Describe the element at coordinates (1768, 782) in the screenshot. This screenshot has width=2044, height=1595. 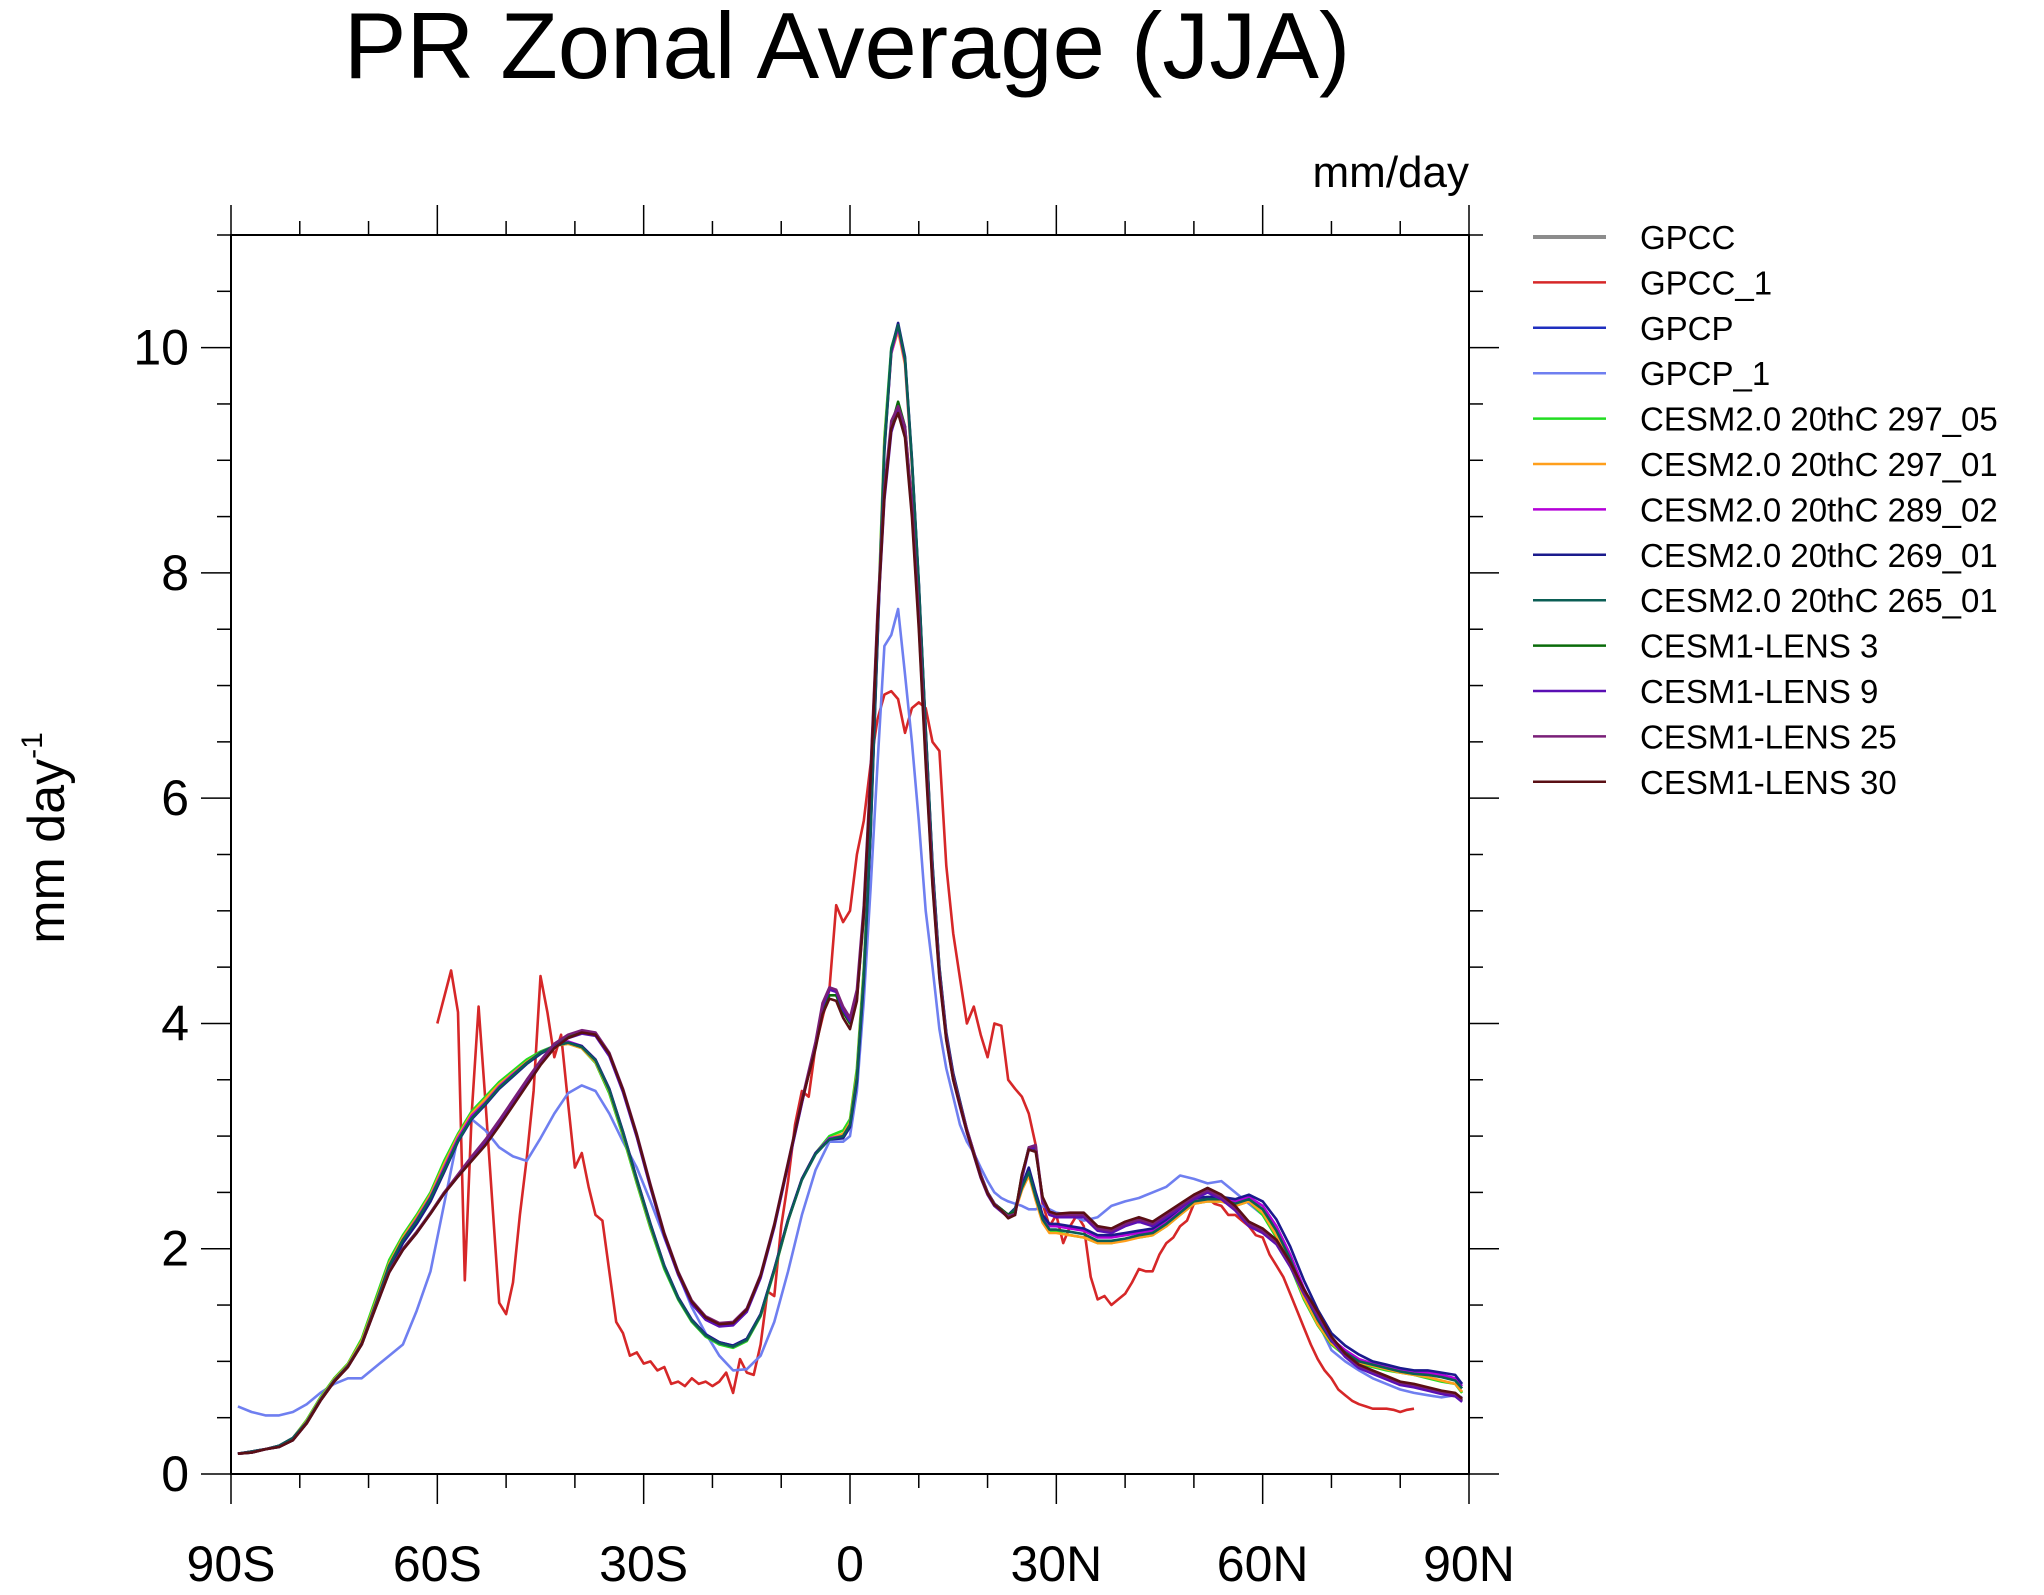
I see `legend-label: CESM1-LENS 30` at that location.